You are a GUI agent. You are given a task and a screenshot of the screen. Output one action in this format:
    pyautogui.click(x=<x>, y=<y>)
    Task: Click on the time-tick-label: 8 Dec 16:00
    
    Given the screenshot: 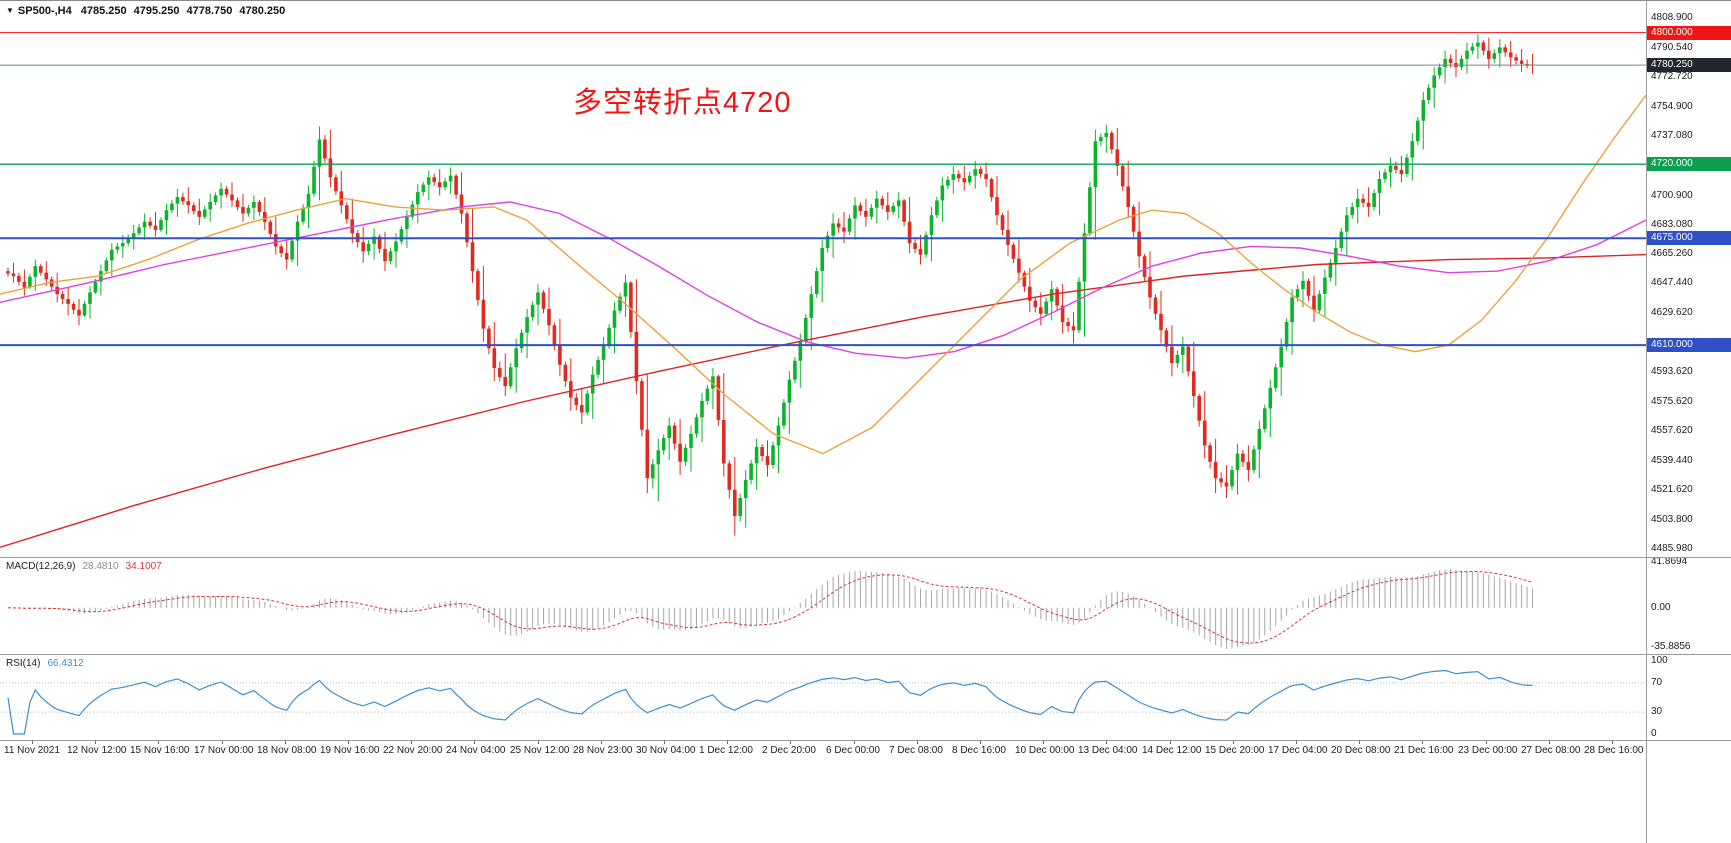 What is the action you would take?
    pyautogui.click(x=979, y=750)
    